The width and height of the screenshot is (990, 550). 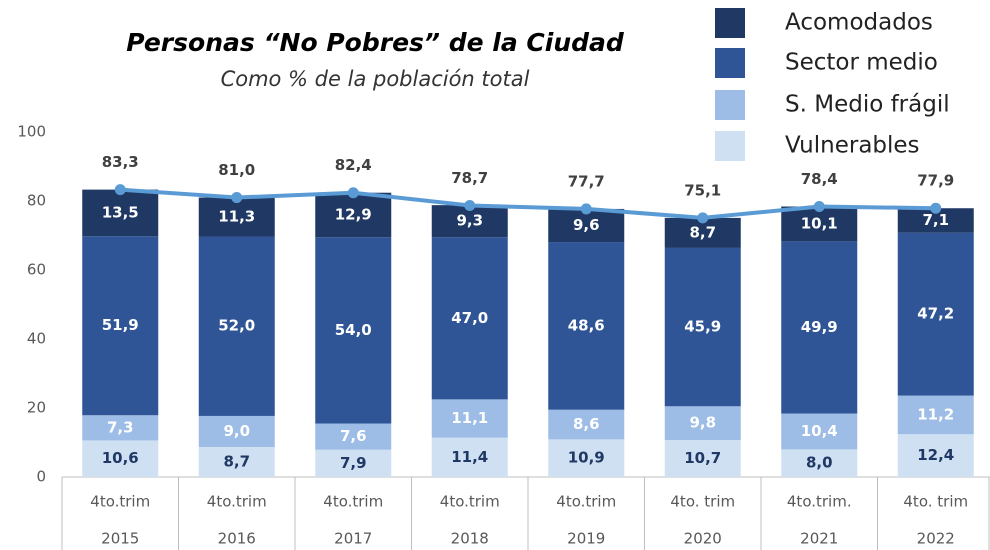 What do you see at coordinates (41, 477) in the screenshot?
I see `y-tick-label: 0` at bounding box center [41, 477].